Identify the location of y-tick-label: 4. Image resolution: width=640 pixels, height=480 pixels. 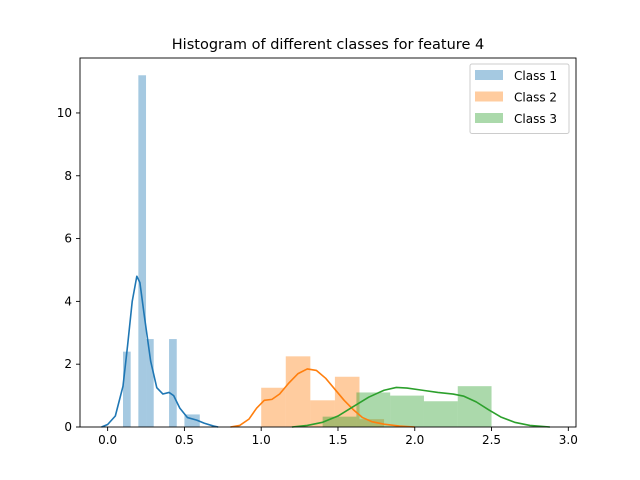
(68, 301).